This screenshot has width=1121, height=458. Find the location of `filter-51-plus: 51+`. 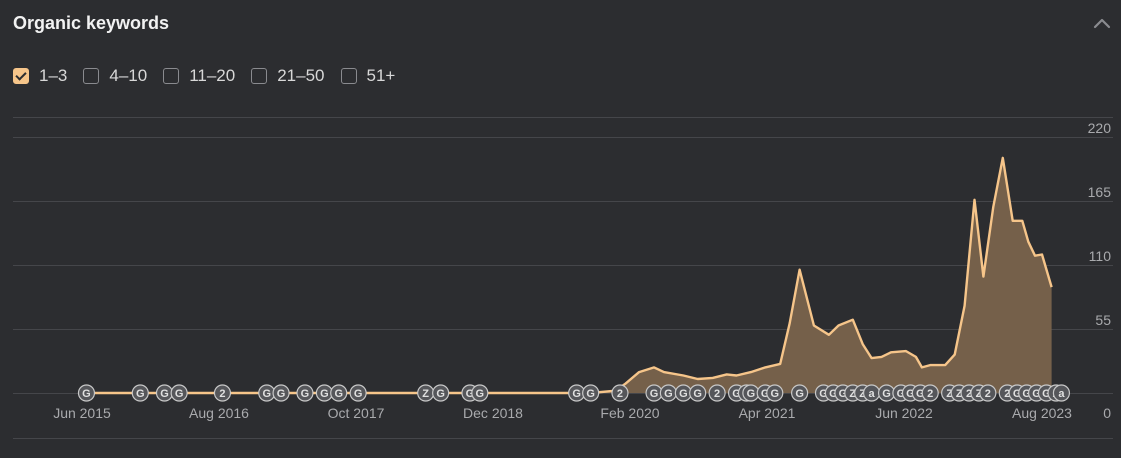

filter-51-plus: 51+ is located at coordinates (368, 76).